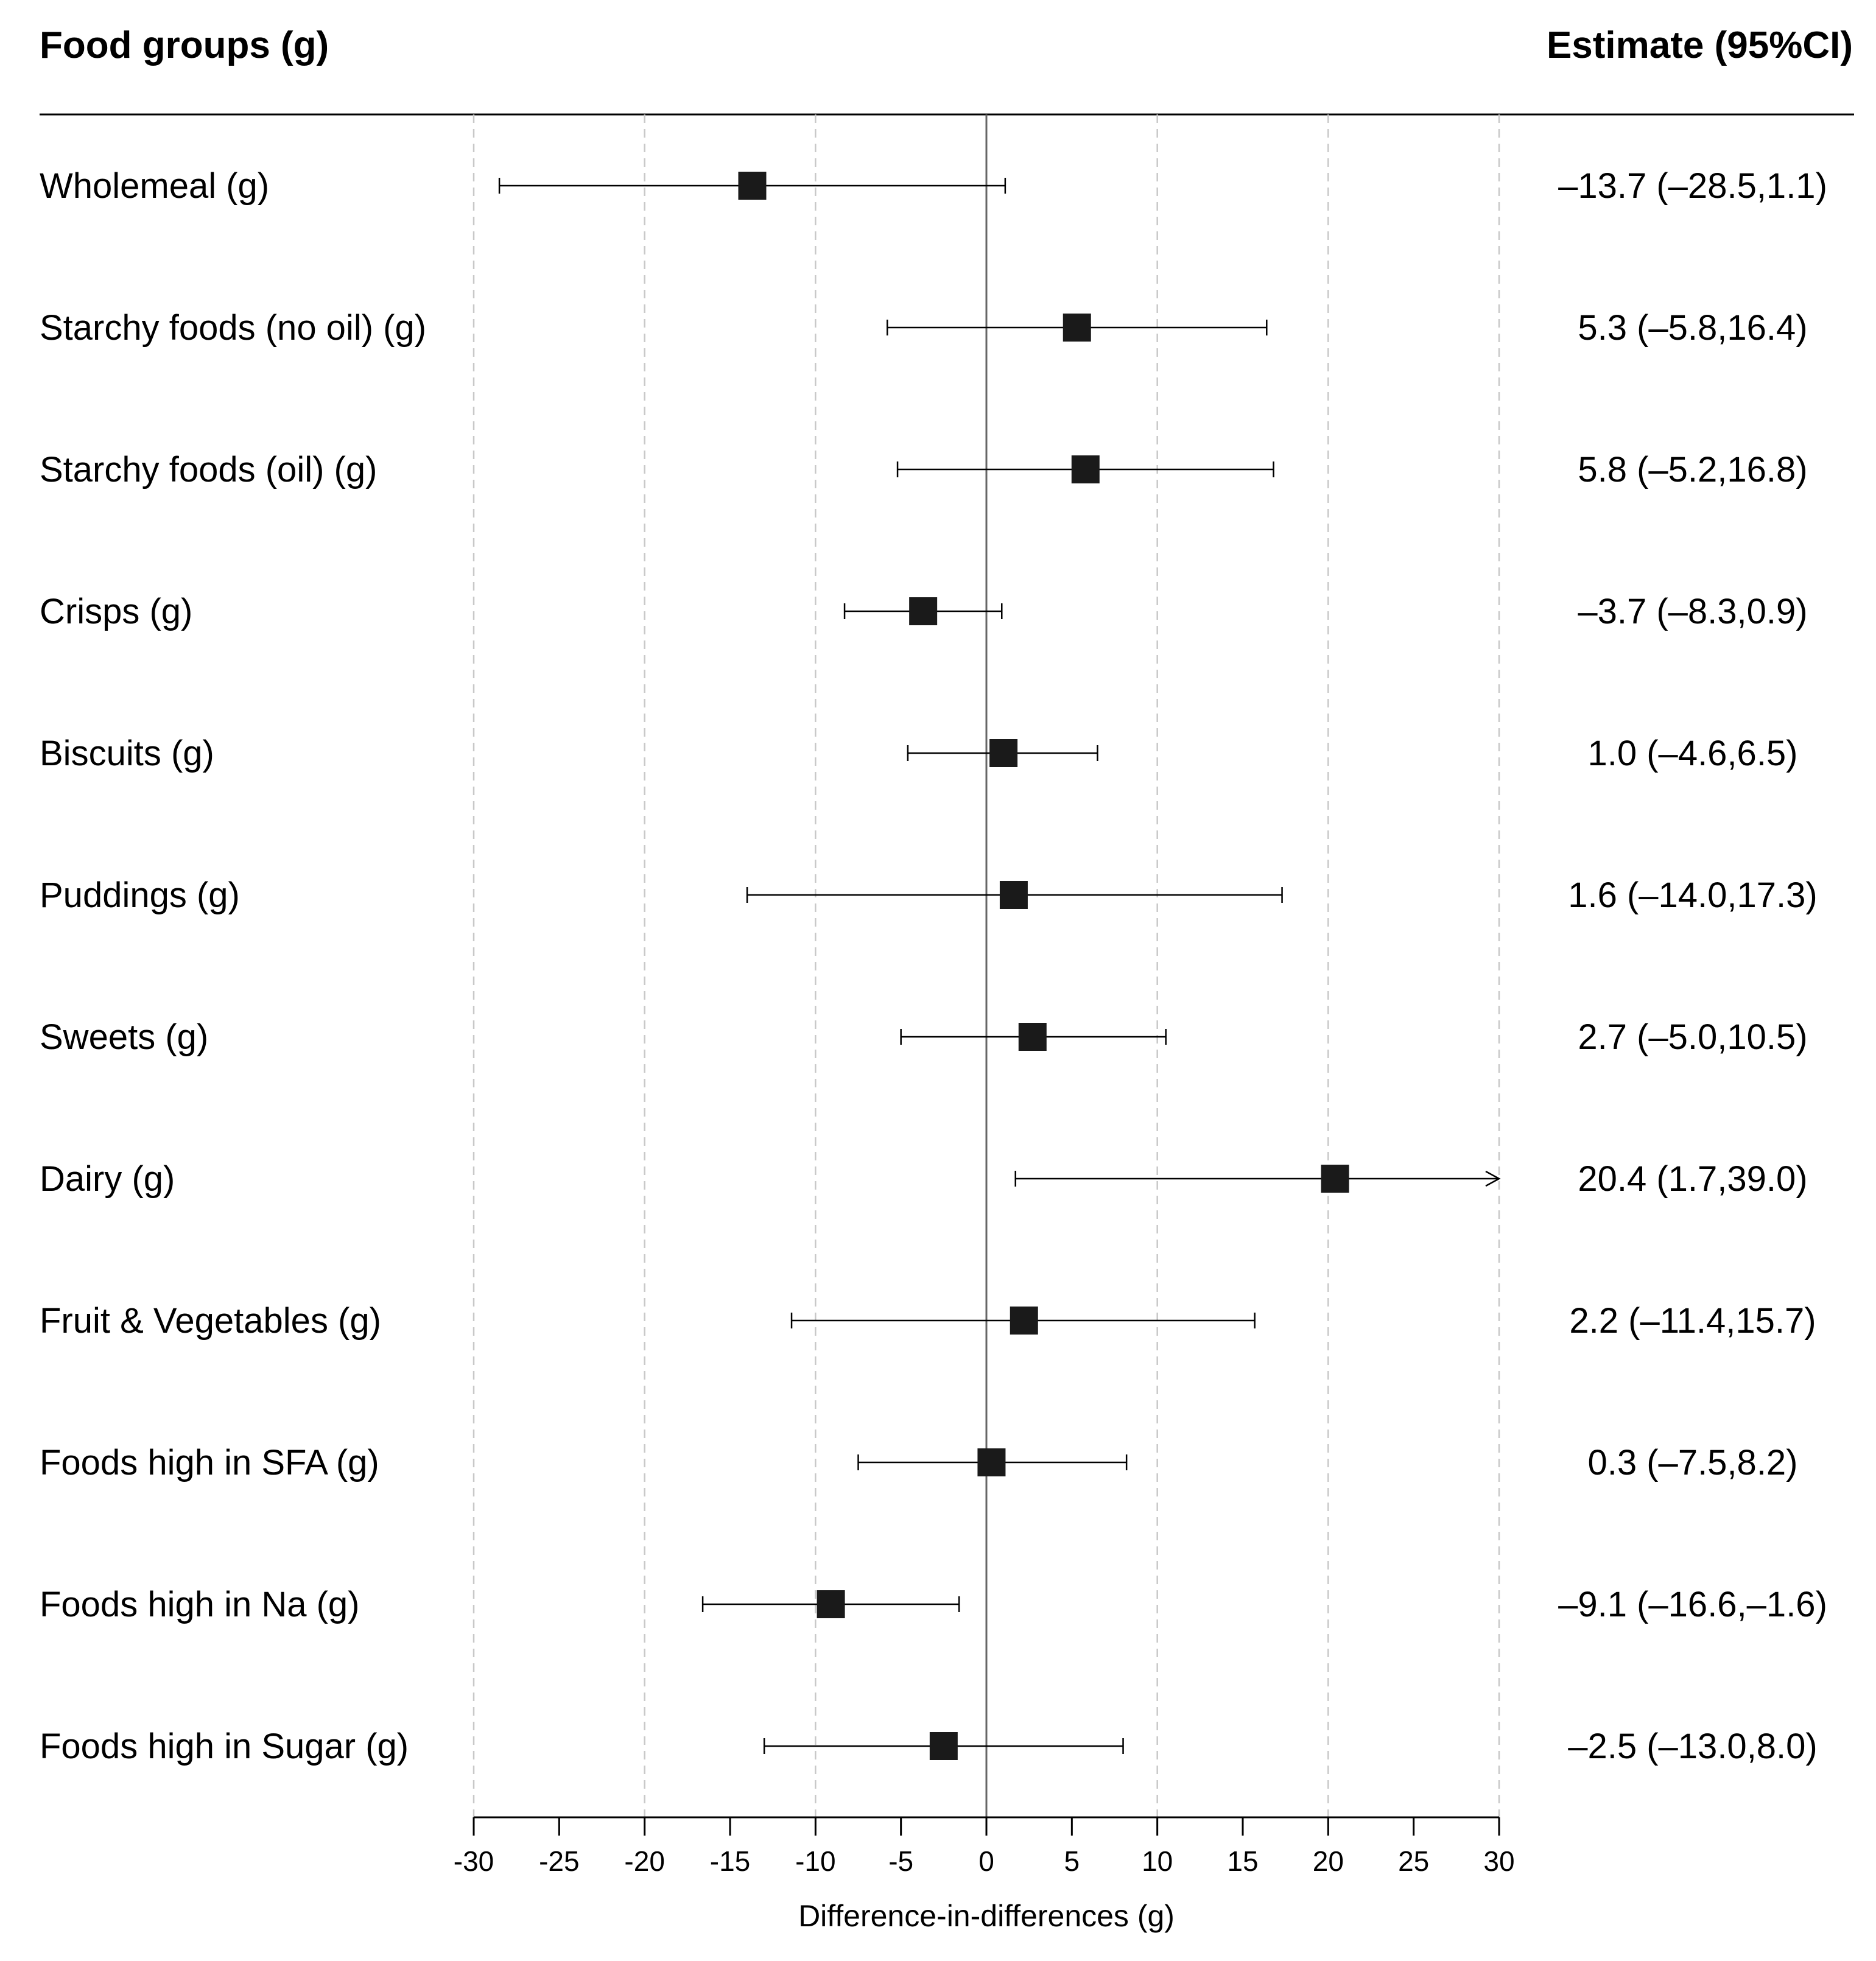 This screenshot has height=1961, width=1876. Describe the element at coordinates (924, 1037) in the screenshot. I see `forest-row: Sweets (g) 2.7 (–5.0,10.5)` at that location.